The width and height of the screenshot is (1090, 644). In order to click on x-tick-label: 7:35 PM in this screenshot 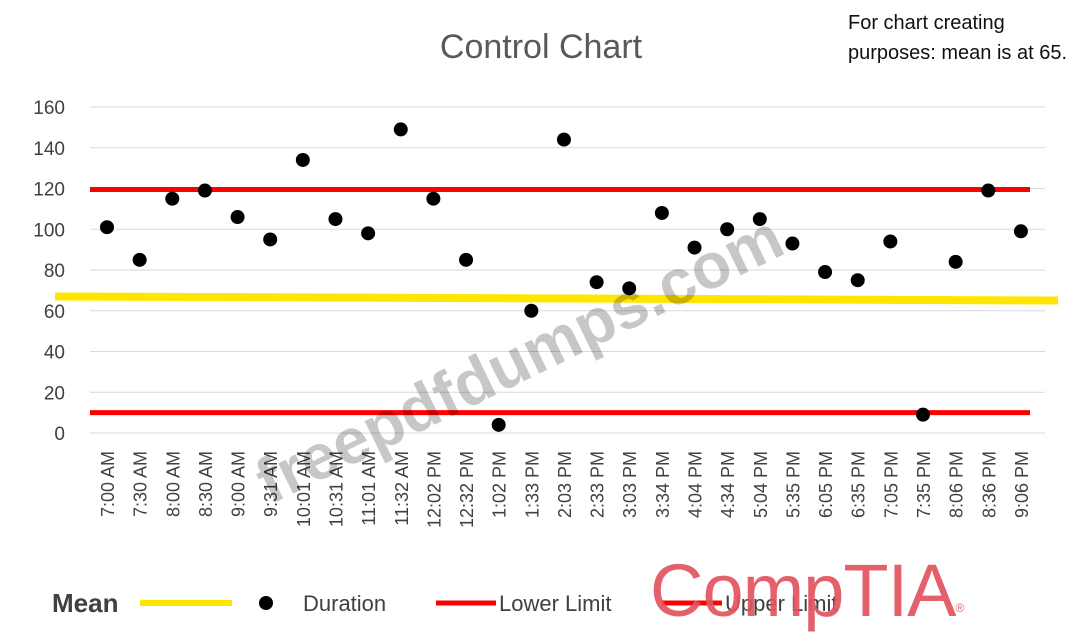, I will do `click(924, 484)`.